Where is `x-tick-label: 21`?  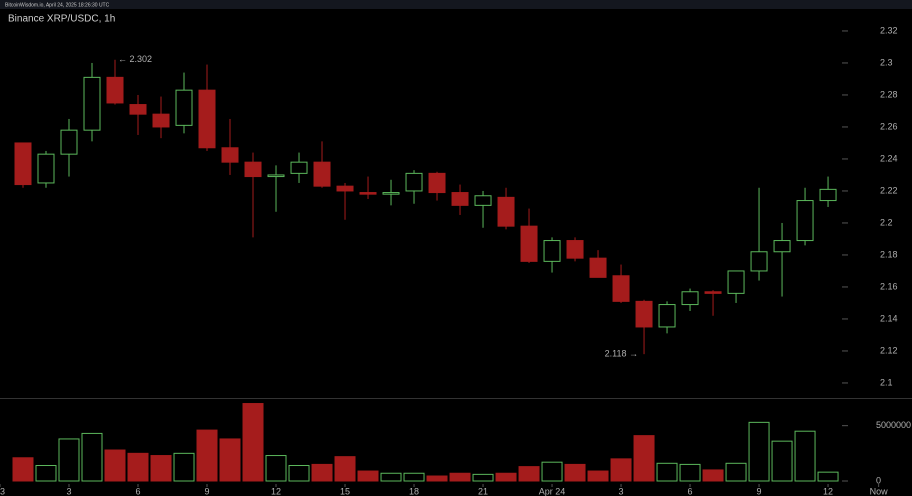 x-tick-label: 21 is located at coordinates (483, 491).